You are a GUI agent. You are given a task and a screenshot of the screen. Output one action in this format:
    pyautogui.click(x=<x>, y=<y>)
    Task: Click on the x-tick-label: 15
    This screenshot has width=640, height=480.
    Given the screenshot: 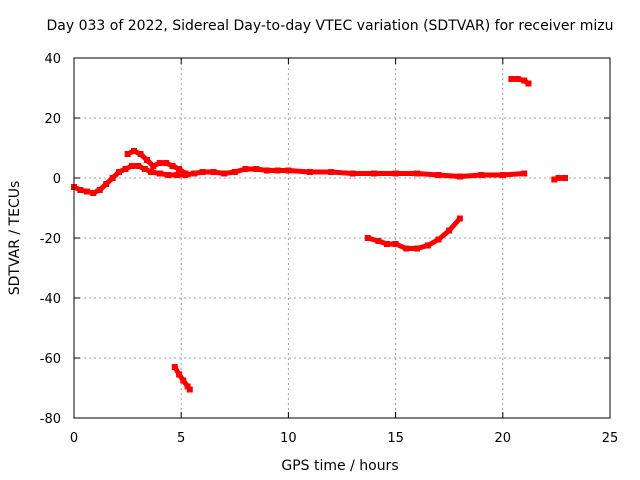 What is the action you would take?
    pyautogui.click(x=395, y=438)
    